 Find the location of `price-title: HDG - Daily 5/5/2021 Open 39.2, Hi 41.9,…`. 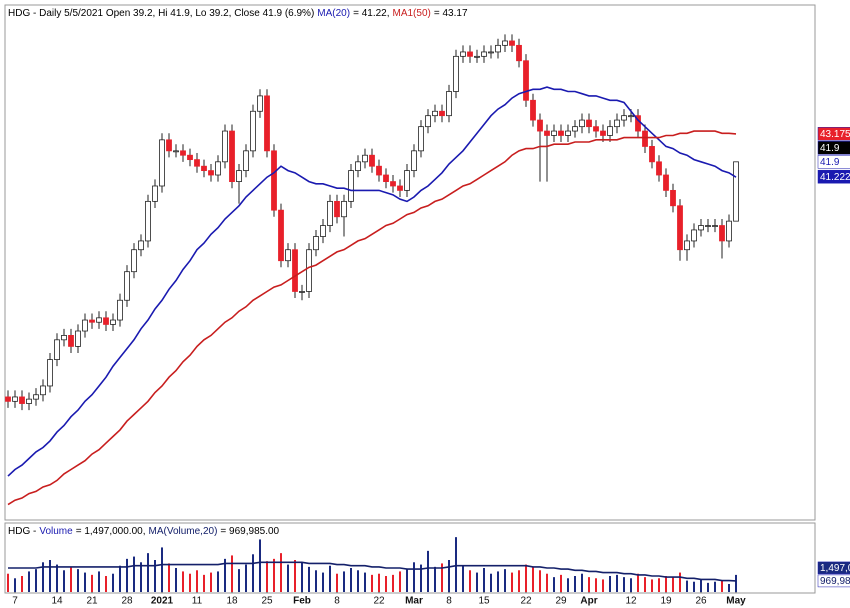

price-title: HDG - Daily 5/5/2021 Open 39.2, Hi 41.9,… is located at coordinates (161, 13).